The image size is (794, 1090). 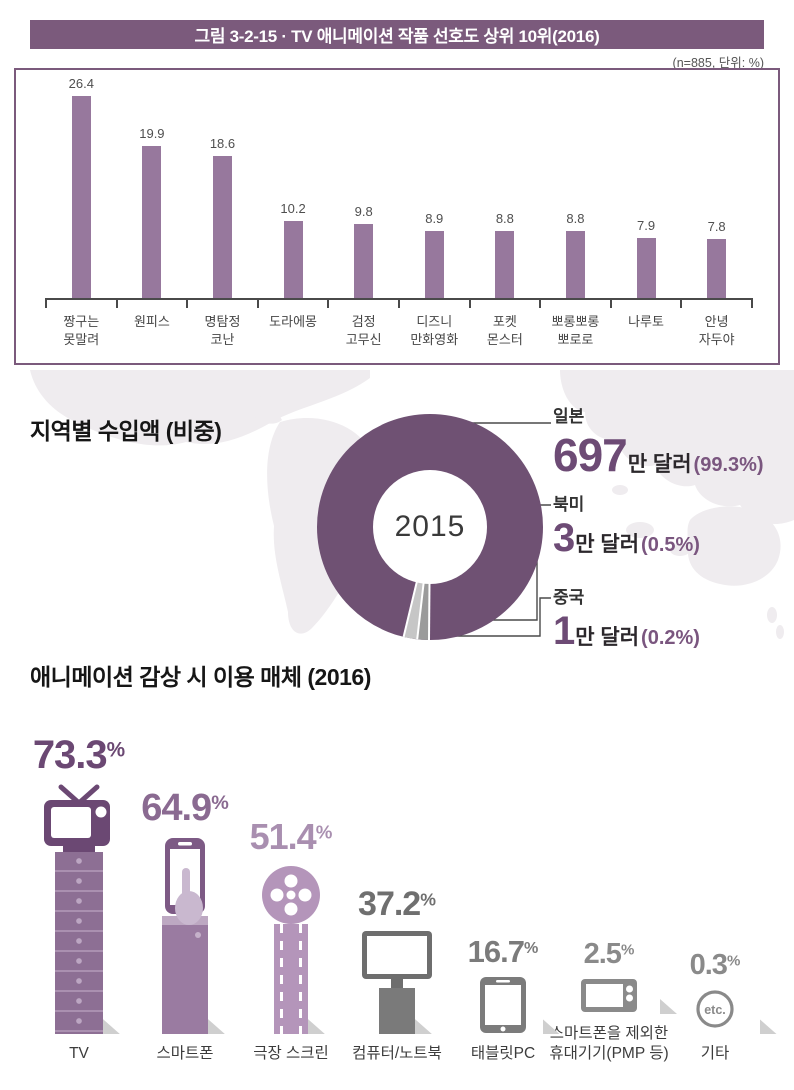 I want to click on smartphone-percent: 64.9%, so click(x=185, y=808).